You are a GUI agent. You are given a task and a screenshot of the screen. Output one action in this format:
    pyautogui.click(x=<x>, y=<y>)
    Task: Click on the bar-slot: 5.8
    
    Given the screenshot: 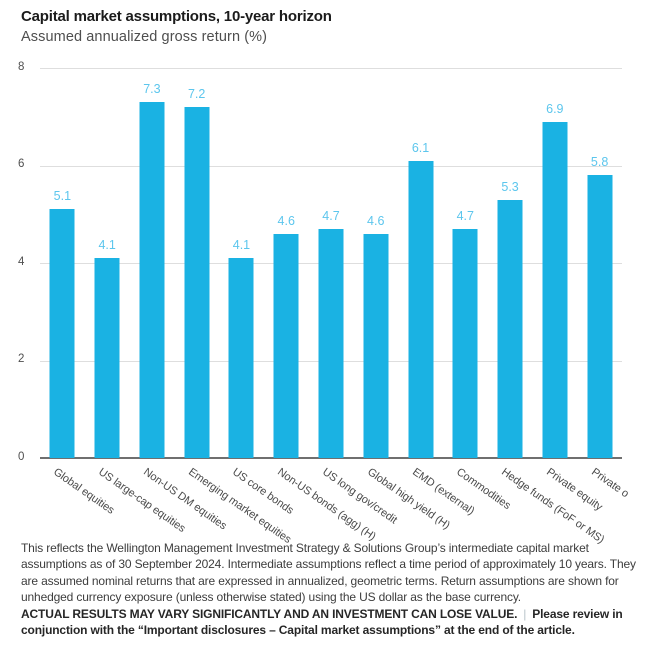 What is the action you would take?
    pyautogui.click(x=599, y=263)
    